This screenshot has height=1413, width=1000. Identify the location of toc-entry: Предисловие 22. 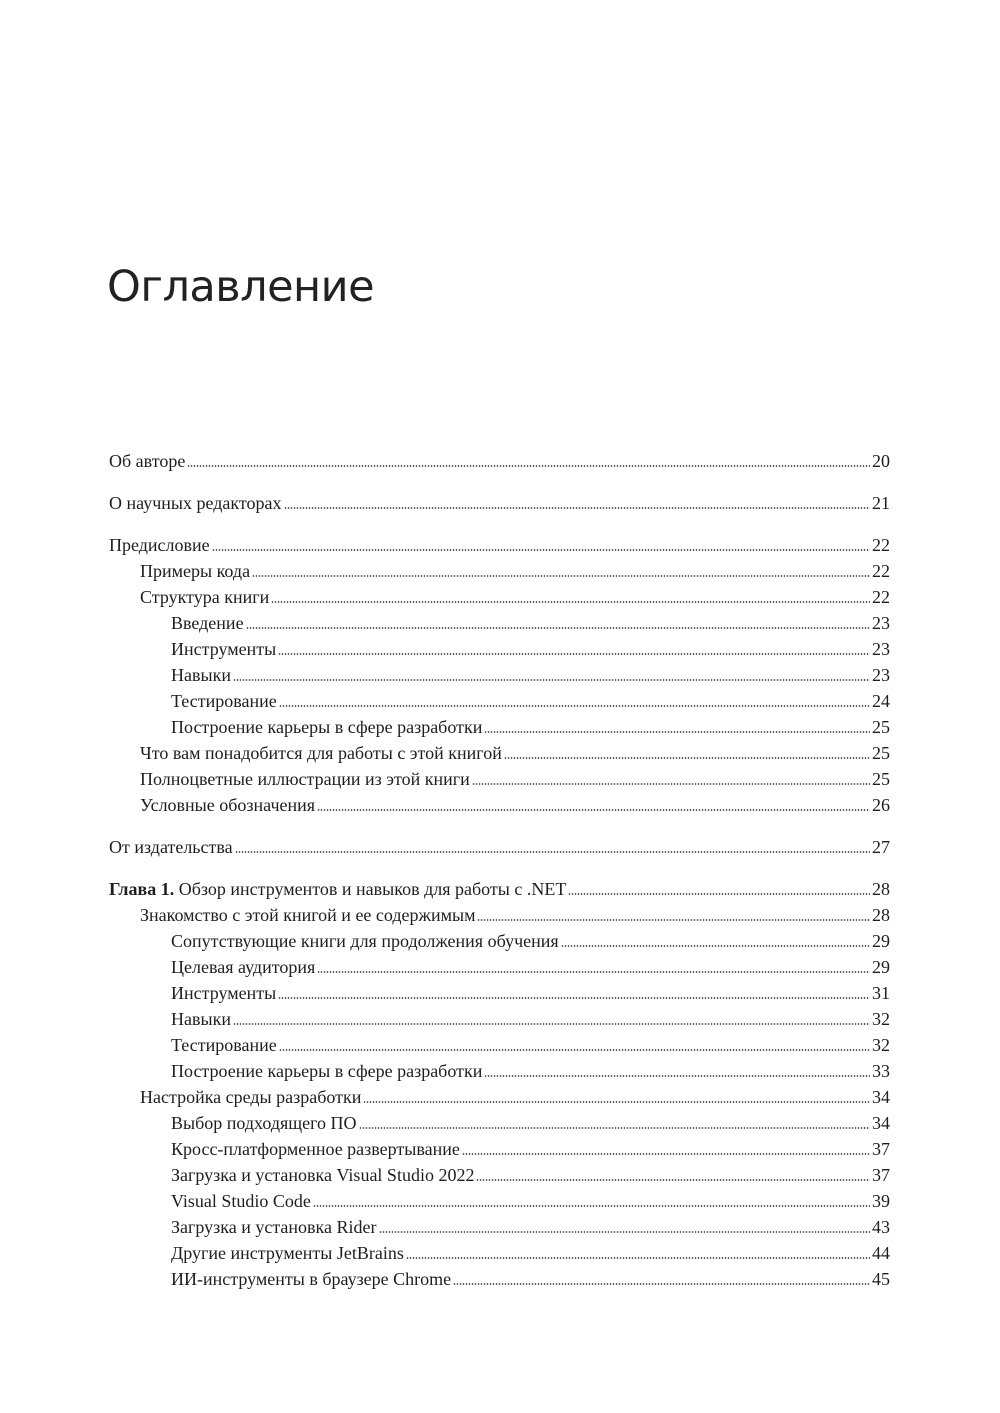
(499, 545).